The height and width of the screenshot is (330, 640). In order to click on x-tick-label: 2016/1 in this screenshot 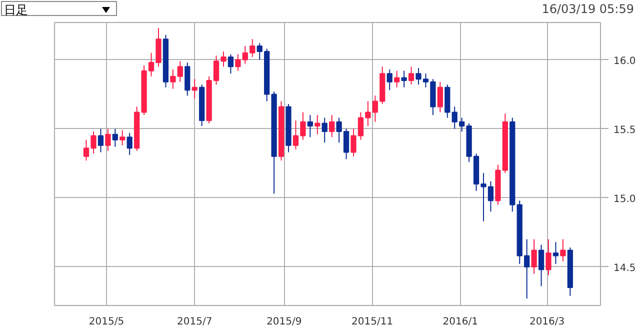, I will do `click(460, 322)`.